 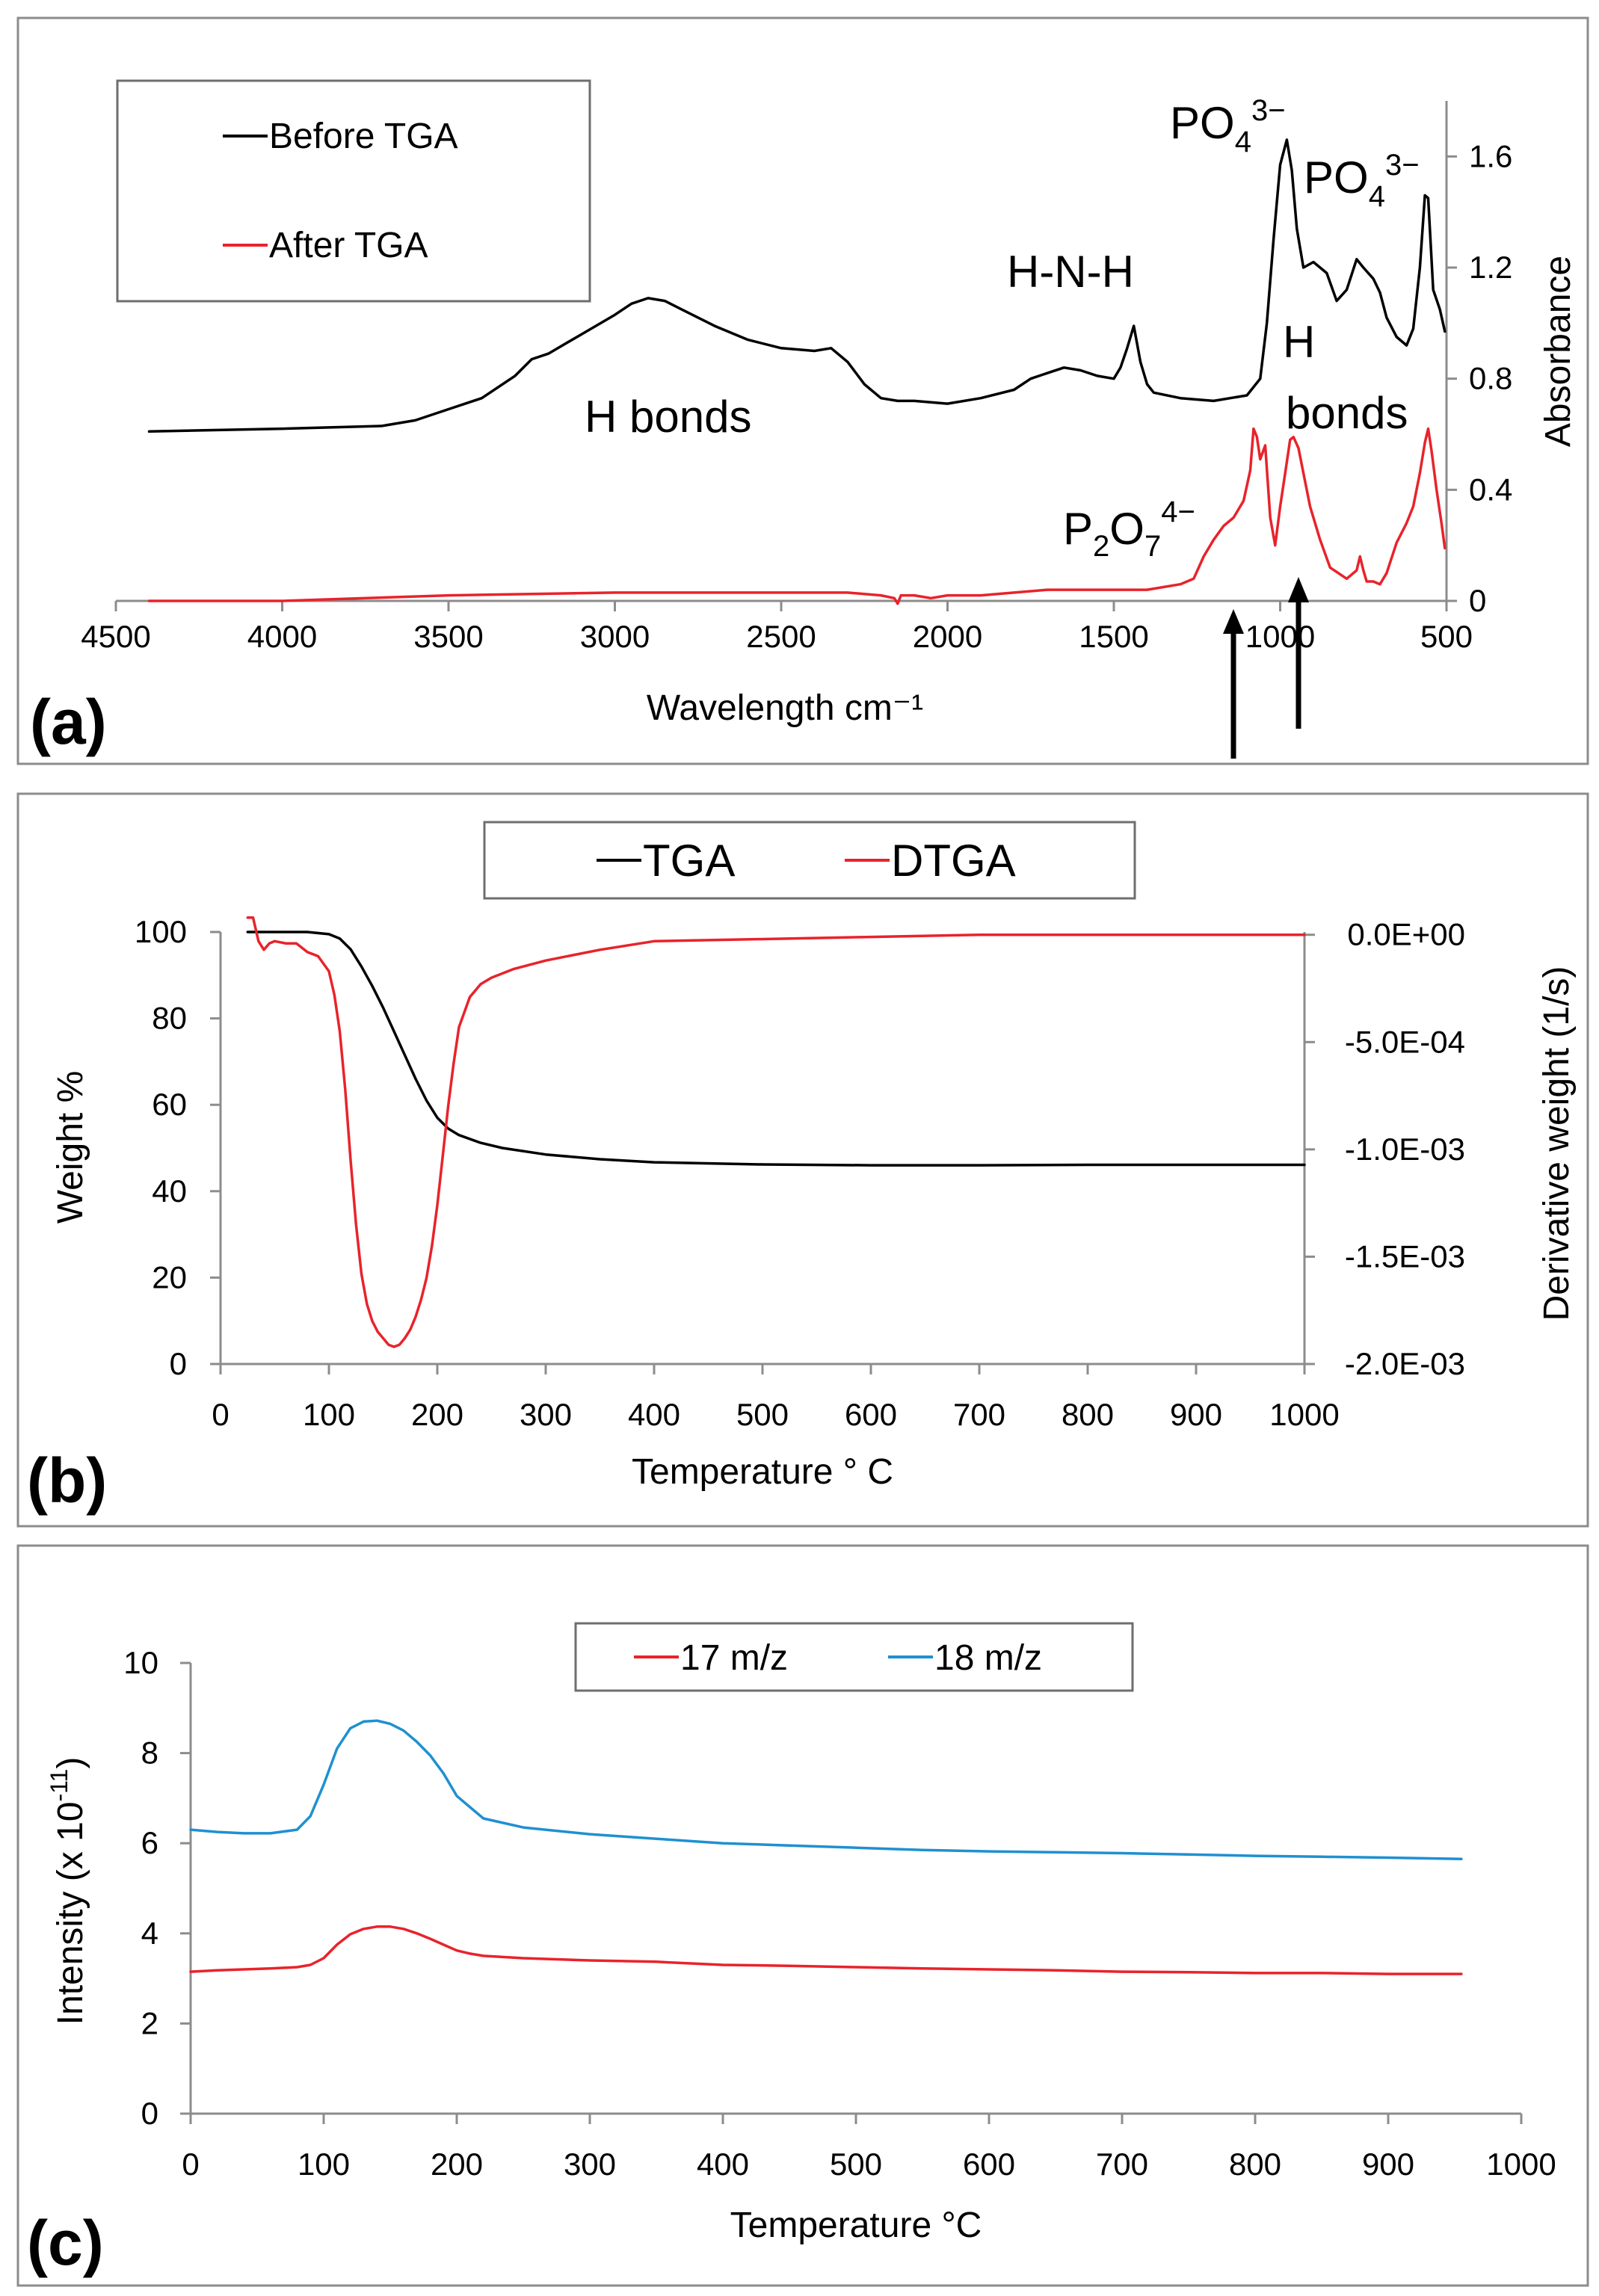 What do you see at coordinates (169, 1191) in the screenshot?
I see `panel-b-y-tick-label: 40` at bounding box center [169, 1191].